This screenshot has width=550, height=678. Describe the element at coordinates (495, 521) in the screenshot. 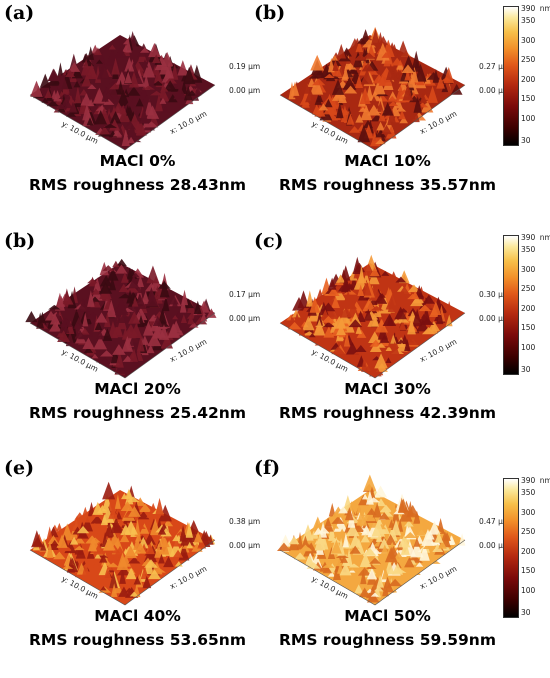

I see `z-top-label: 0.47 µm` at that location.